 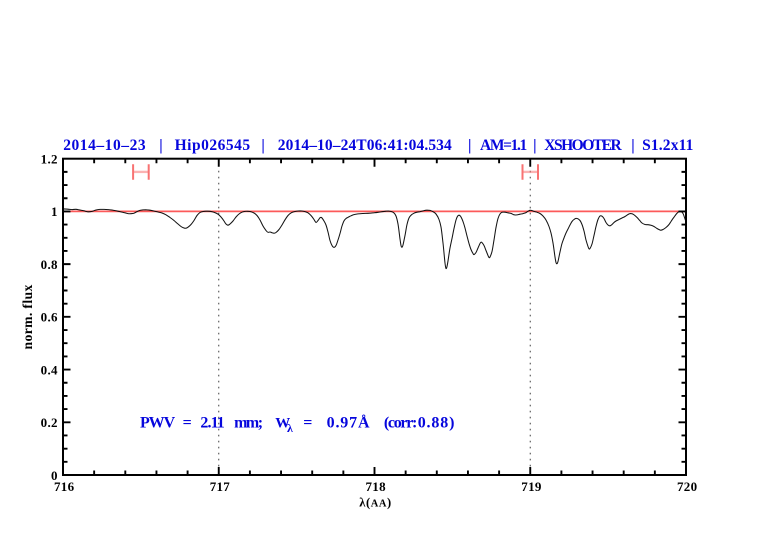 I want to click on svg-text: 720, so click(x=687, y=486).